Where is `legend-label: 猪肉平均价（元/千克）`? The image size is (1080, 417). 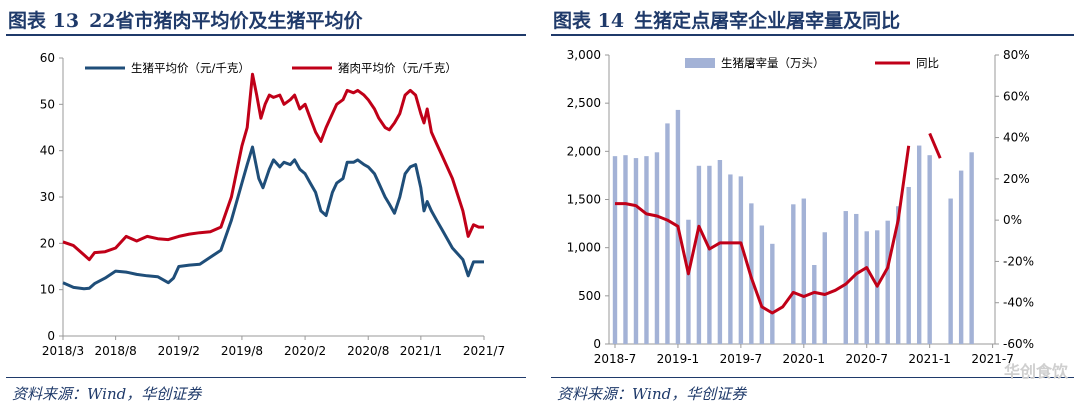 legend-label: 猪肉平均价（元/千克） is located at coordinates (397, 68).